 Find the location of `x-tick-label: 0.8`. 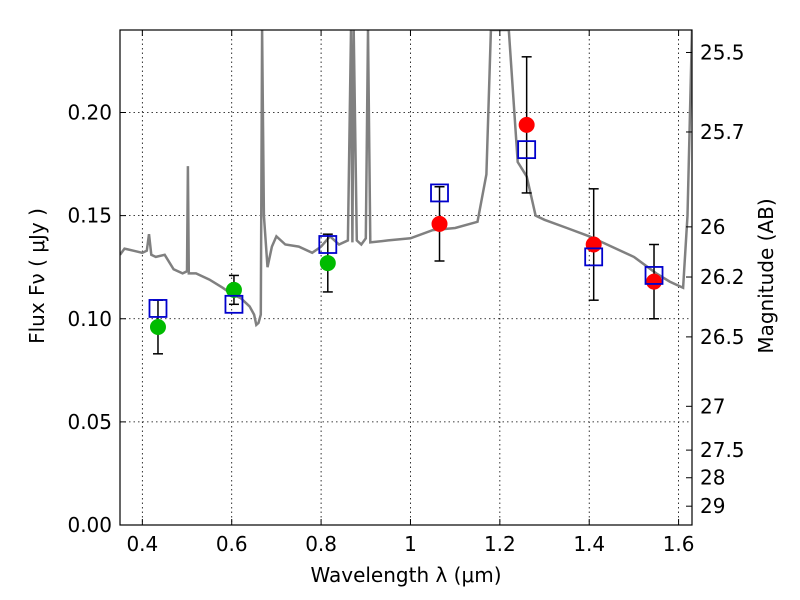

x-tick-label: 0.8 is located at coordinates (321, 544).